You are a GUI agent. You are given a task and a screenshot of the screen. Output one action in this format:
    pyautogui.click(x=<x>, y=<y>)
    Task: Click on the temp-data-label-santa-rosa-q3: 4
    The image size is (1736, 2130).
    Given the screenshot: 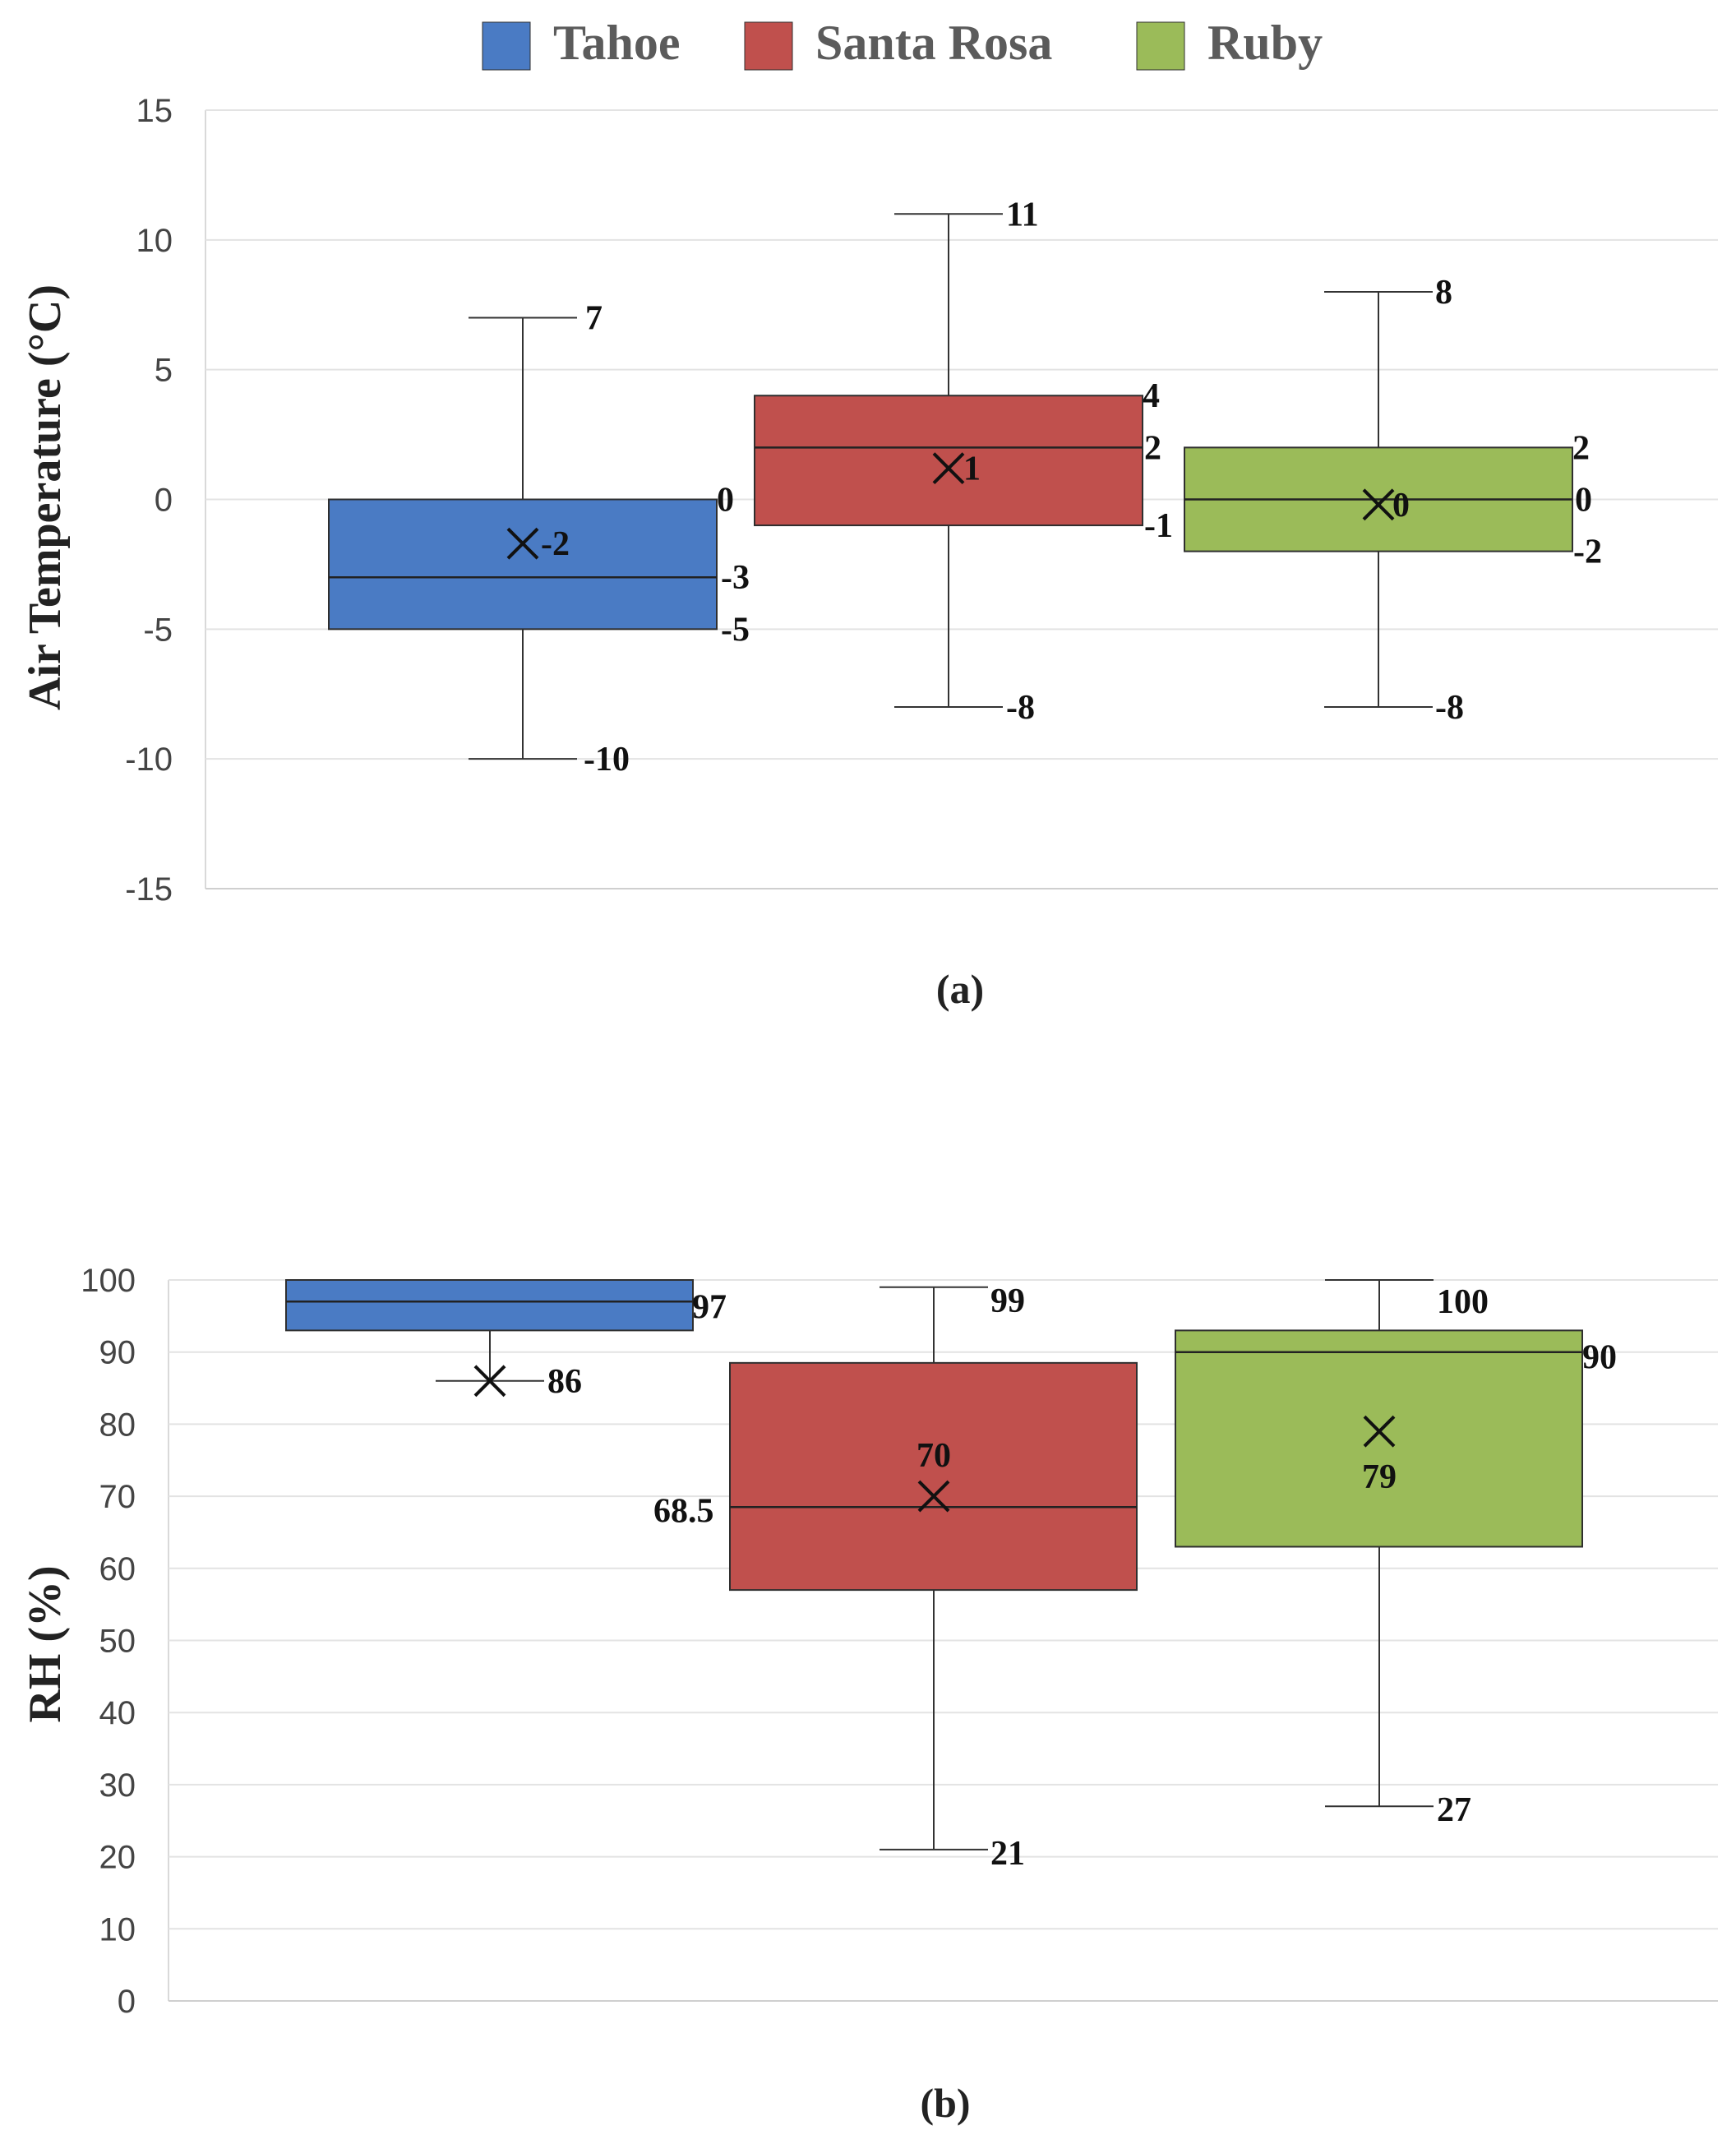 What is the action you would take?
    pyautogui.click(x=1152, y=396)
    